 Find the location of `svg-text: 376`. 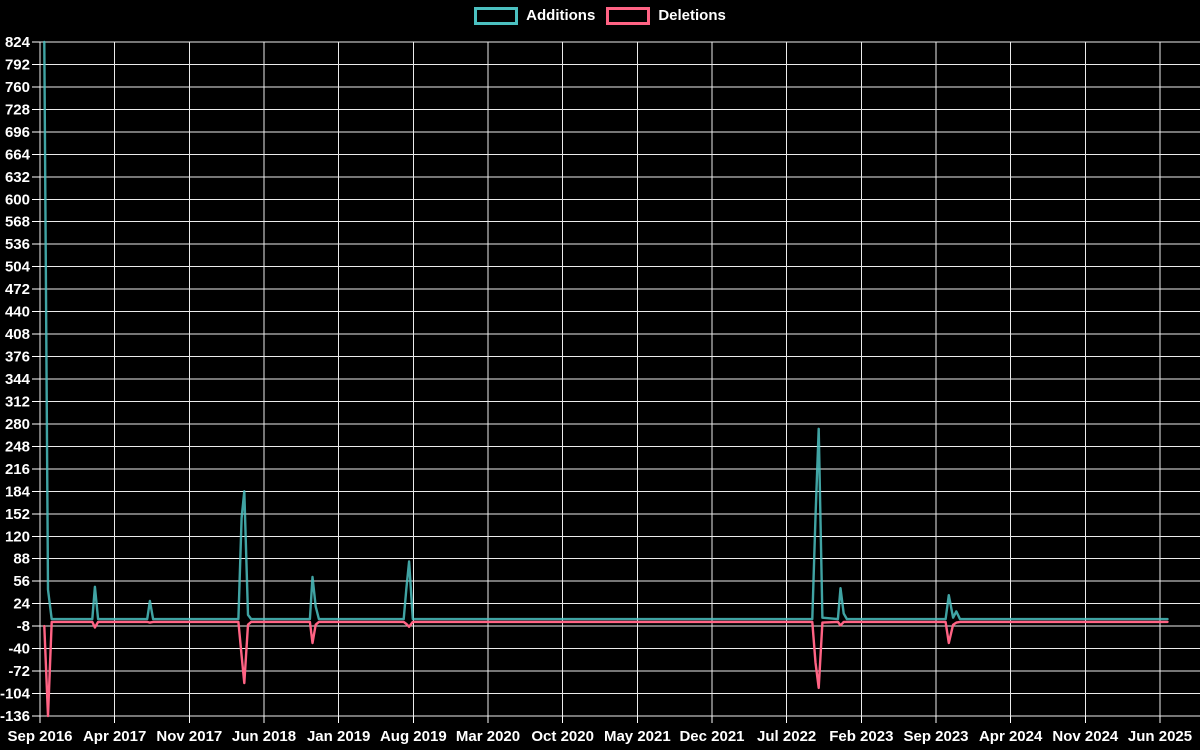

svg-text: 376 is located at coordinates (17, 357).